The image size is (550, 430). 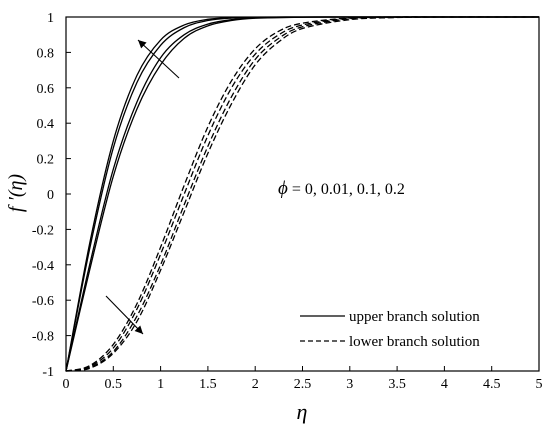 What do you see at coordinates (208, 384) in the screenshot?
I see `x-tick-label: 1.5` at bounding box center [208, 384].